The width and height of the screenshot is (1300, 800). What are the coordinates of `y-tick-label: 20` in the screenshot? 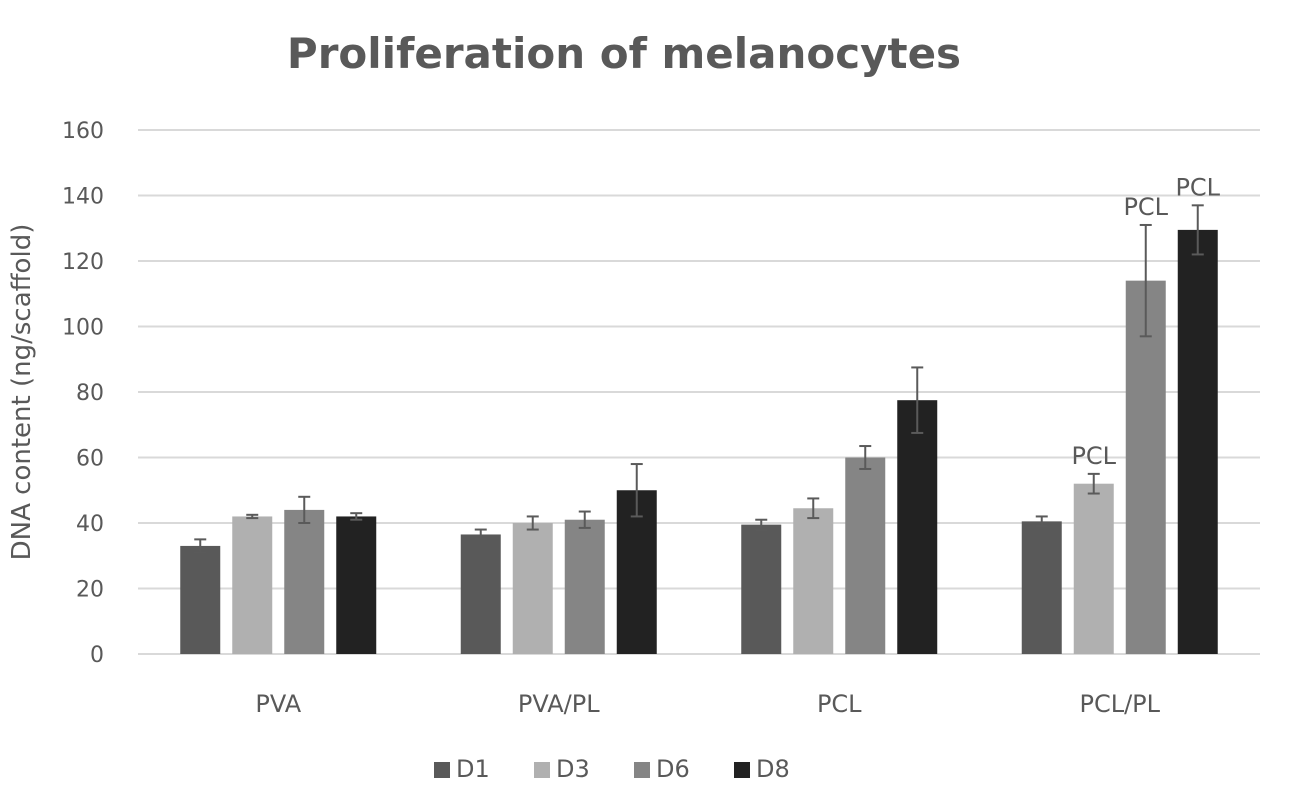 It's located at (90, 590).